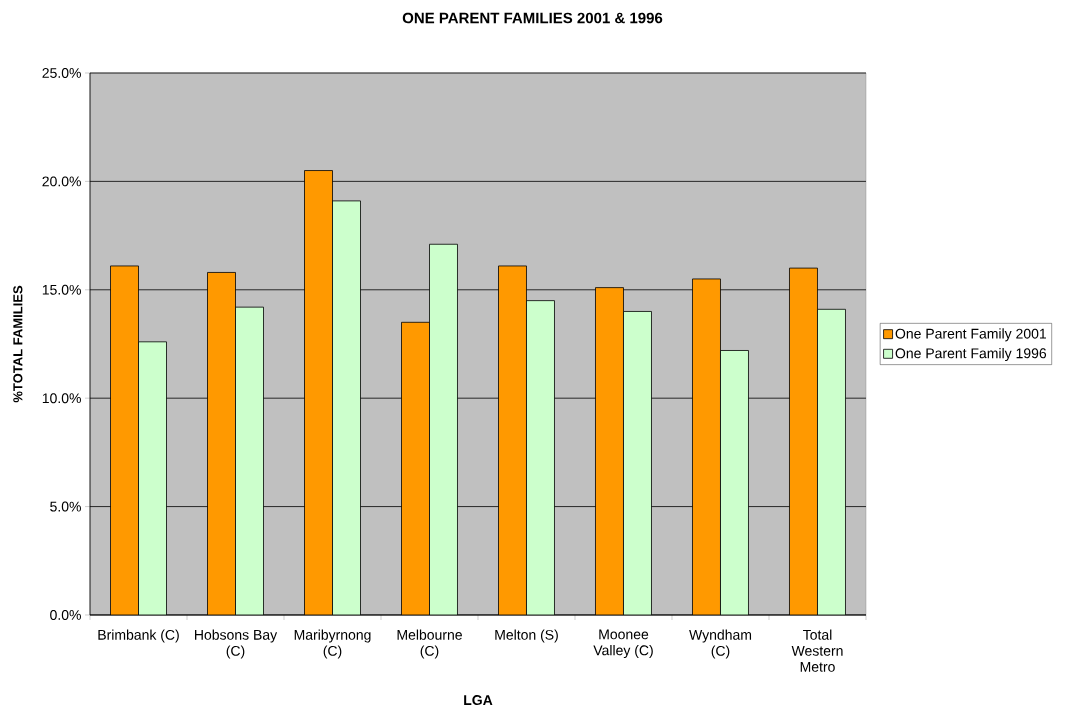 This screenshot has width=1065, height=708. Describe the element at coordinates (478, 700) in the screenshot. I see `x-axis-title: LGA` at that location.